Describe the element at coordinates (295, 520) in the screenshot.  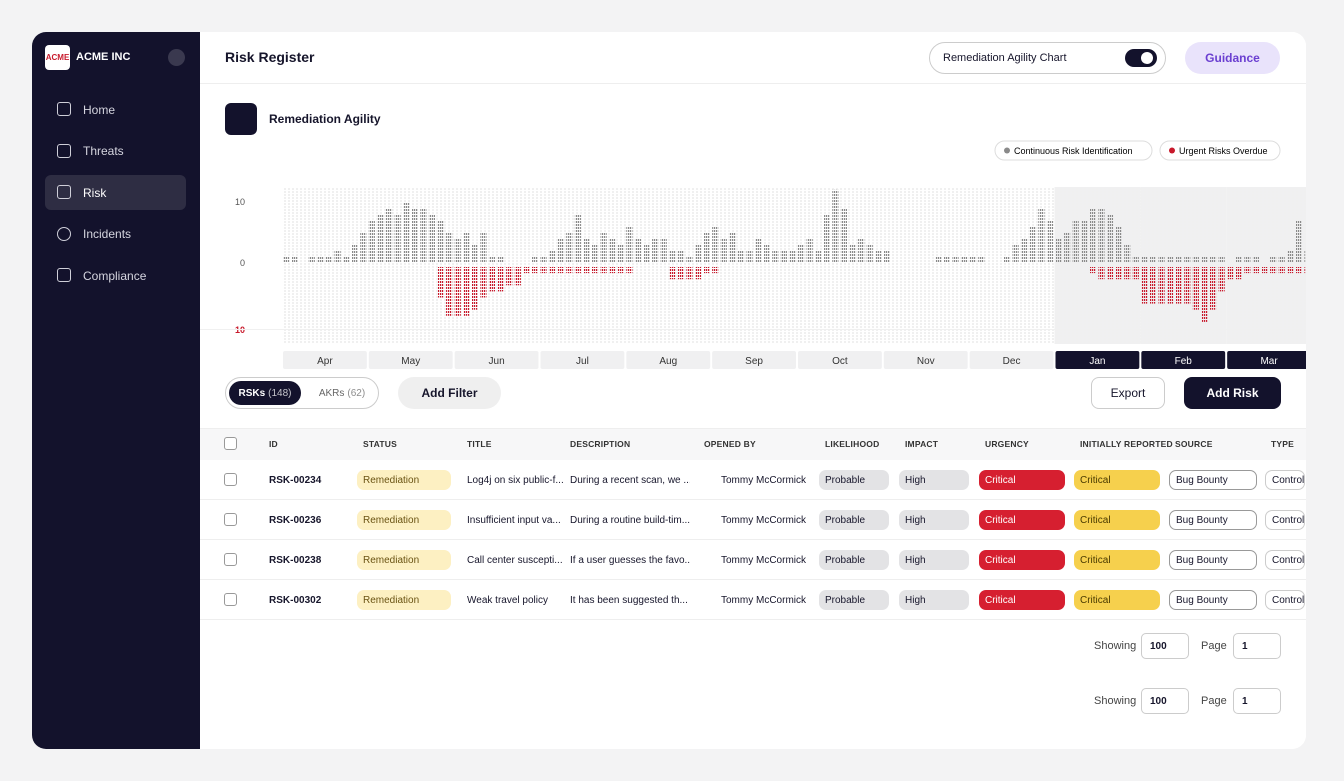
I see `cell: RSK-00236` at that location.